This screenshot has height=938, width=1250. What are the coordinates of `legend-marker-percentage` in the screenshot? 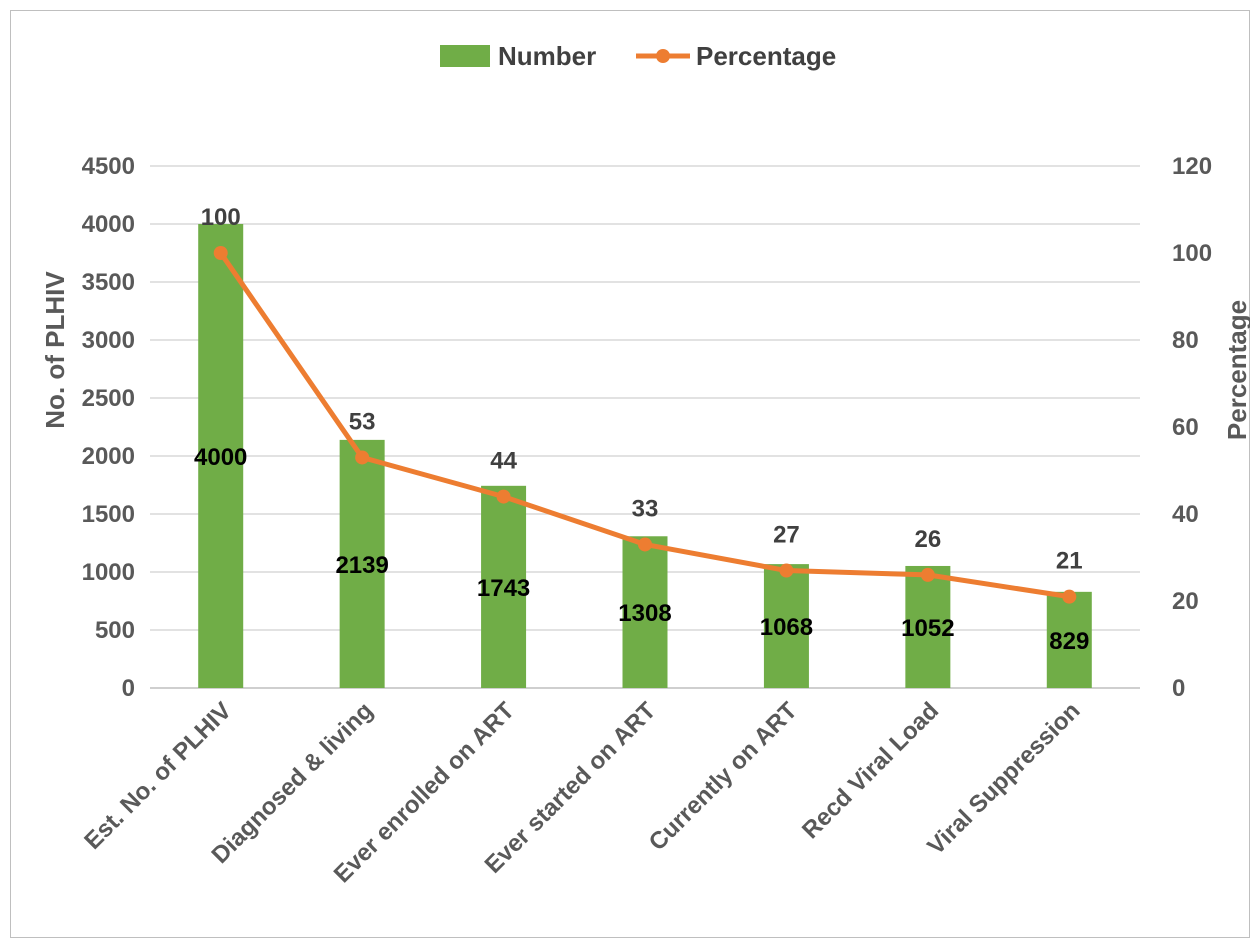 It's located at (663, 56).